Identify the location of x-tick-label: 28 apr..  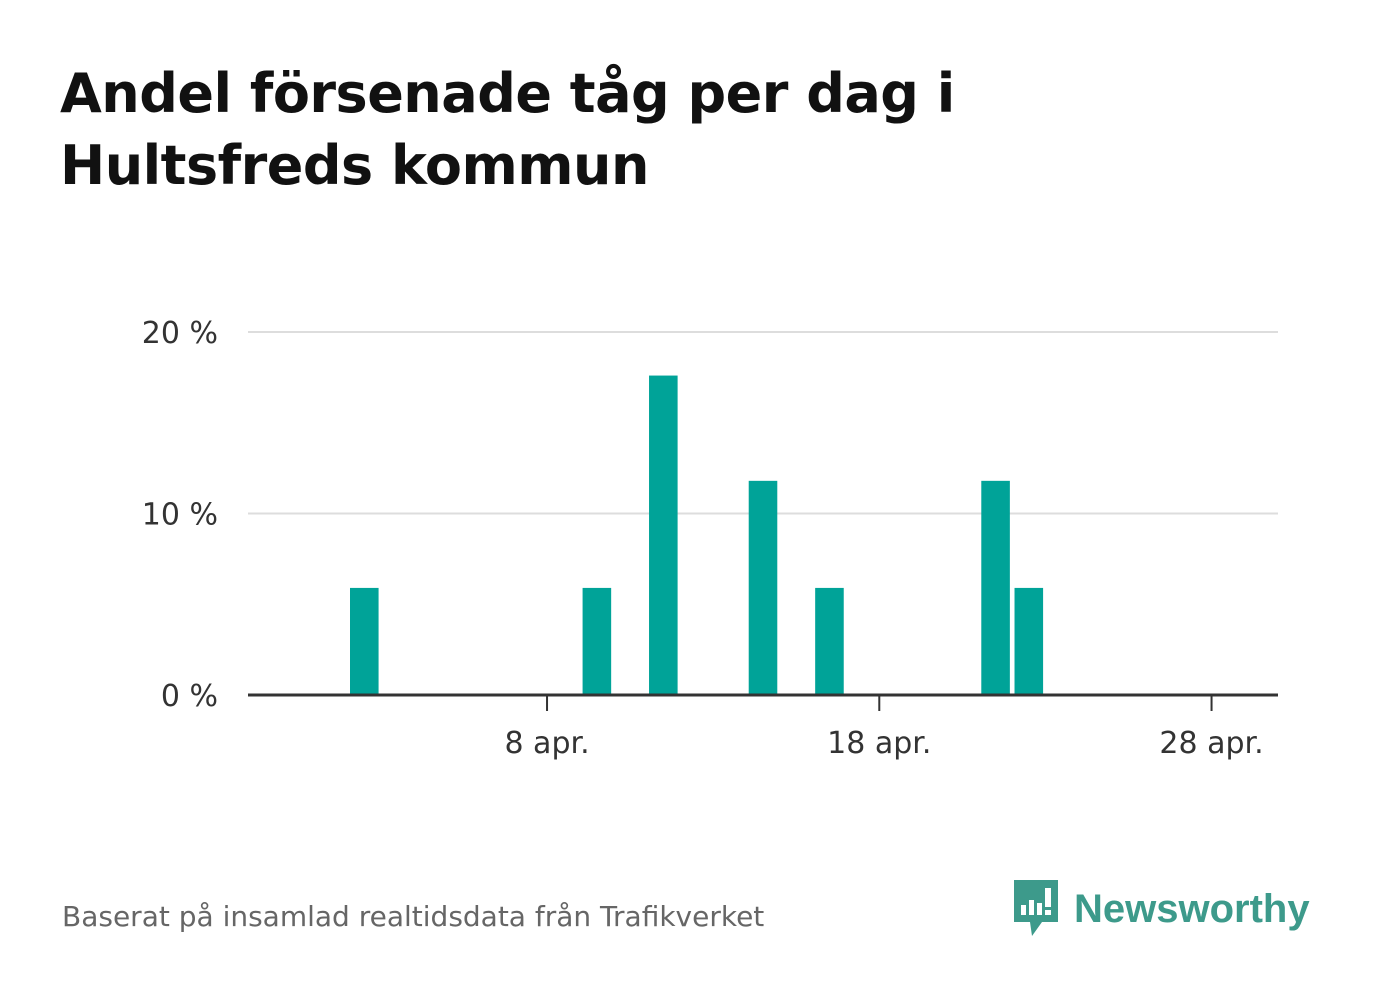
(1211, 743).